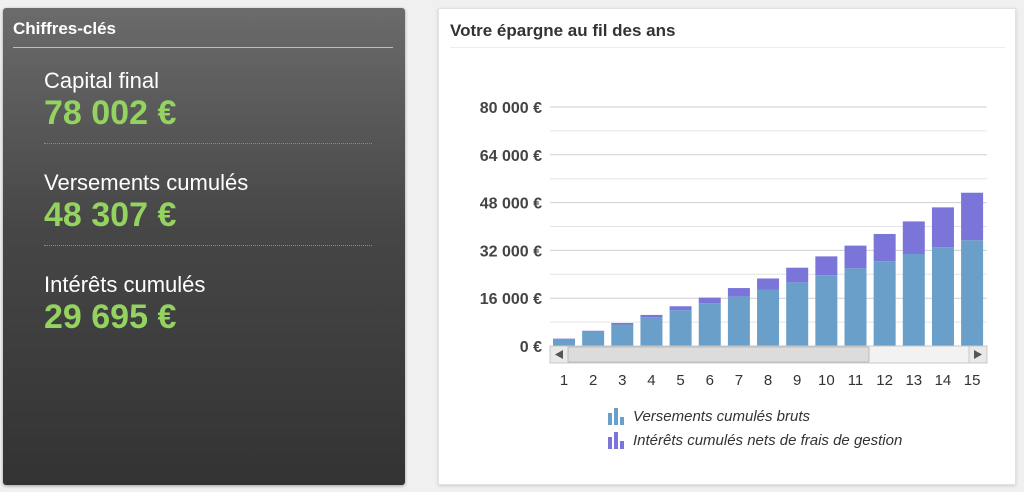 This screenshot has height=492, width=1024. I want to click on y-tick-label: 80 000 €, so click(511, 108).